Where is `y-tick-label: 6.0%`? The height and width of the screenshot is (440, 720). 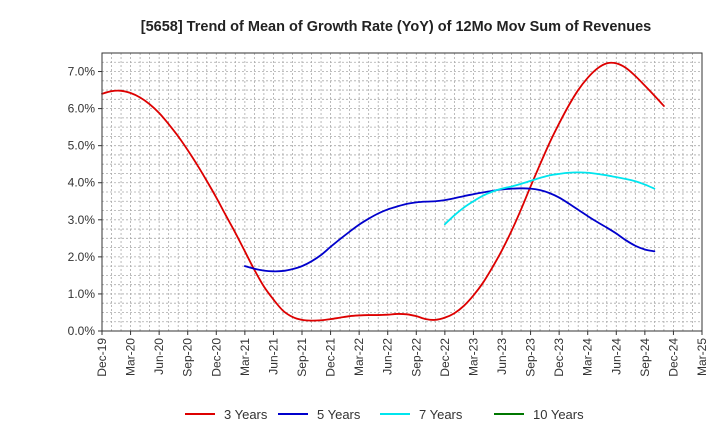 y-tick-label: 6.0% is located at coordinates (82, 109).